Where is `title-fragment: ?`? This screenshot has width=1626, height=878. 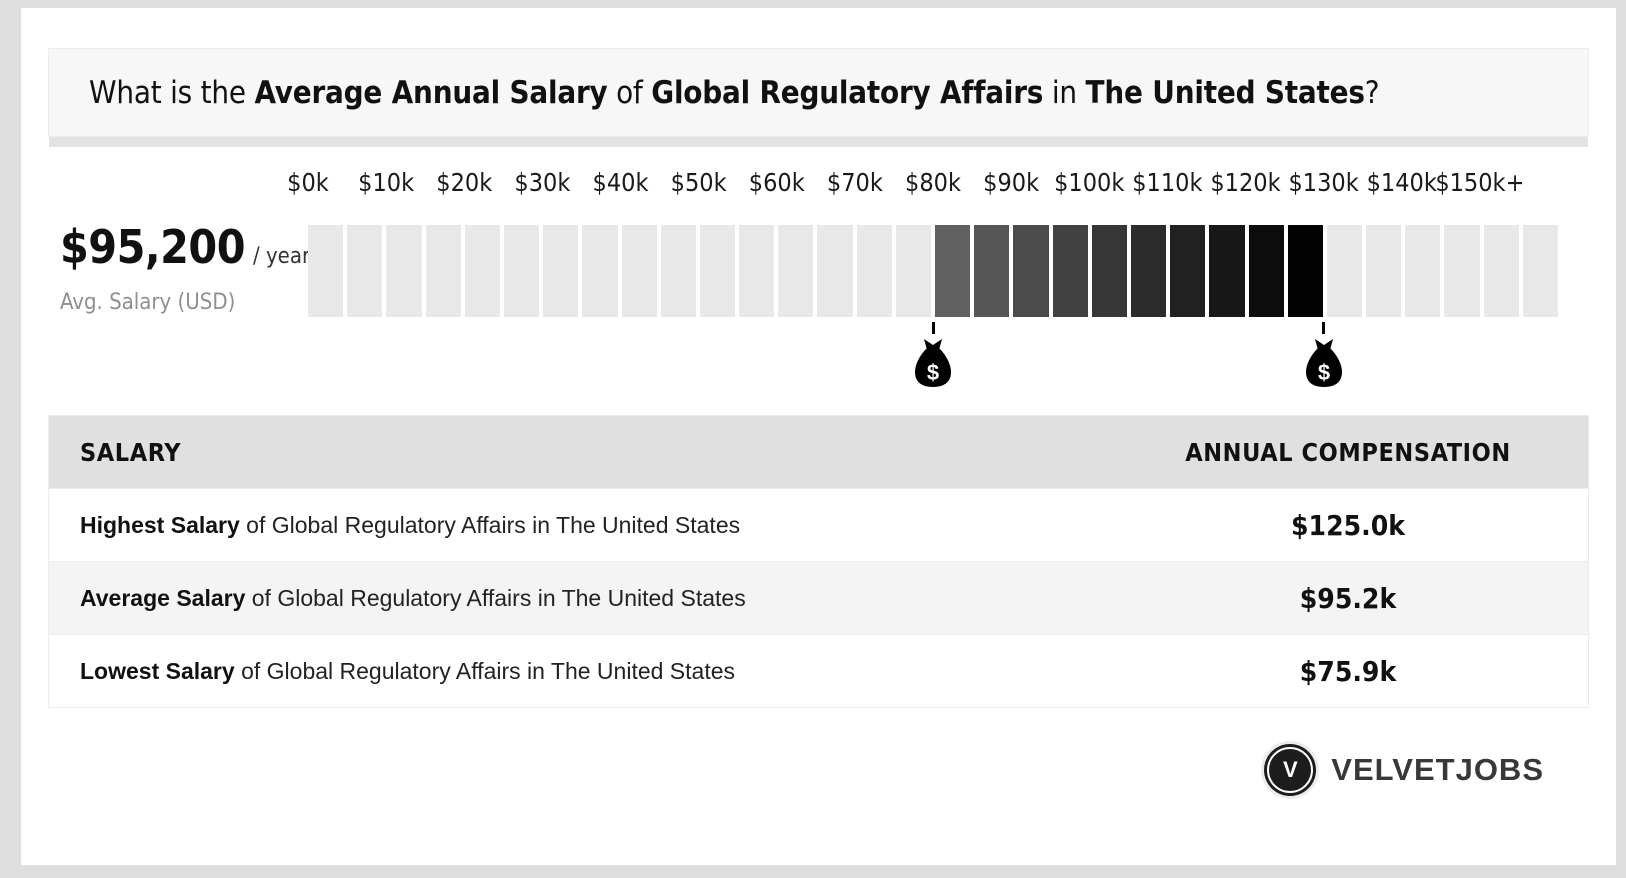 title-fragment: ? is located at coordinates (1372, 92).